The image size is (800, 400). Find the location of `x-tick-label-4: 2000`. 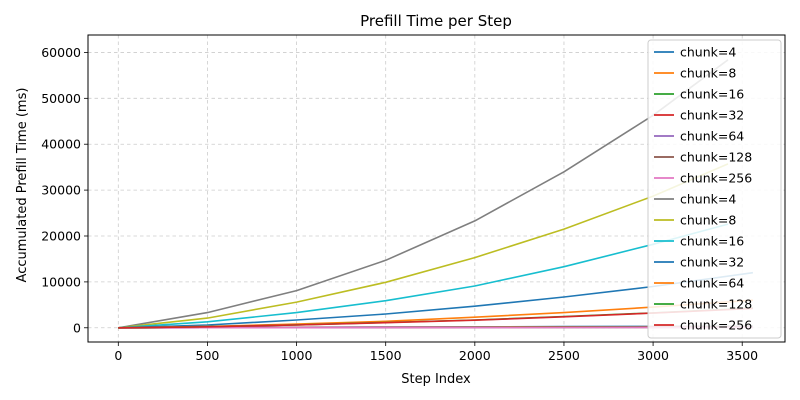

x-tick-label-4: 2000 is located at coordinates (475, 355).